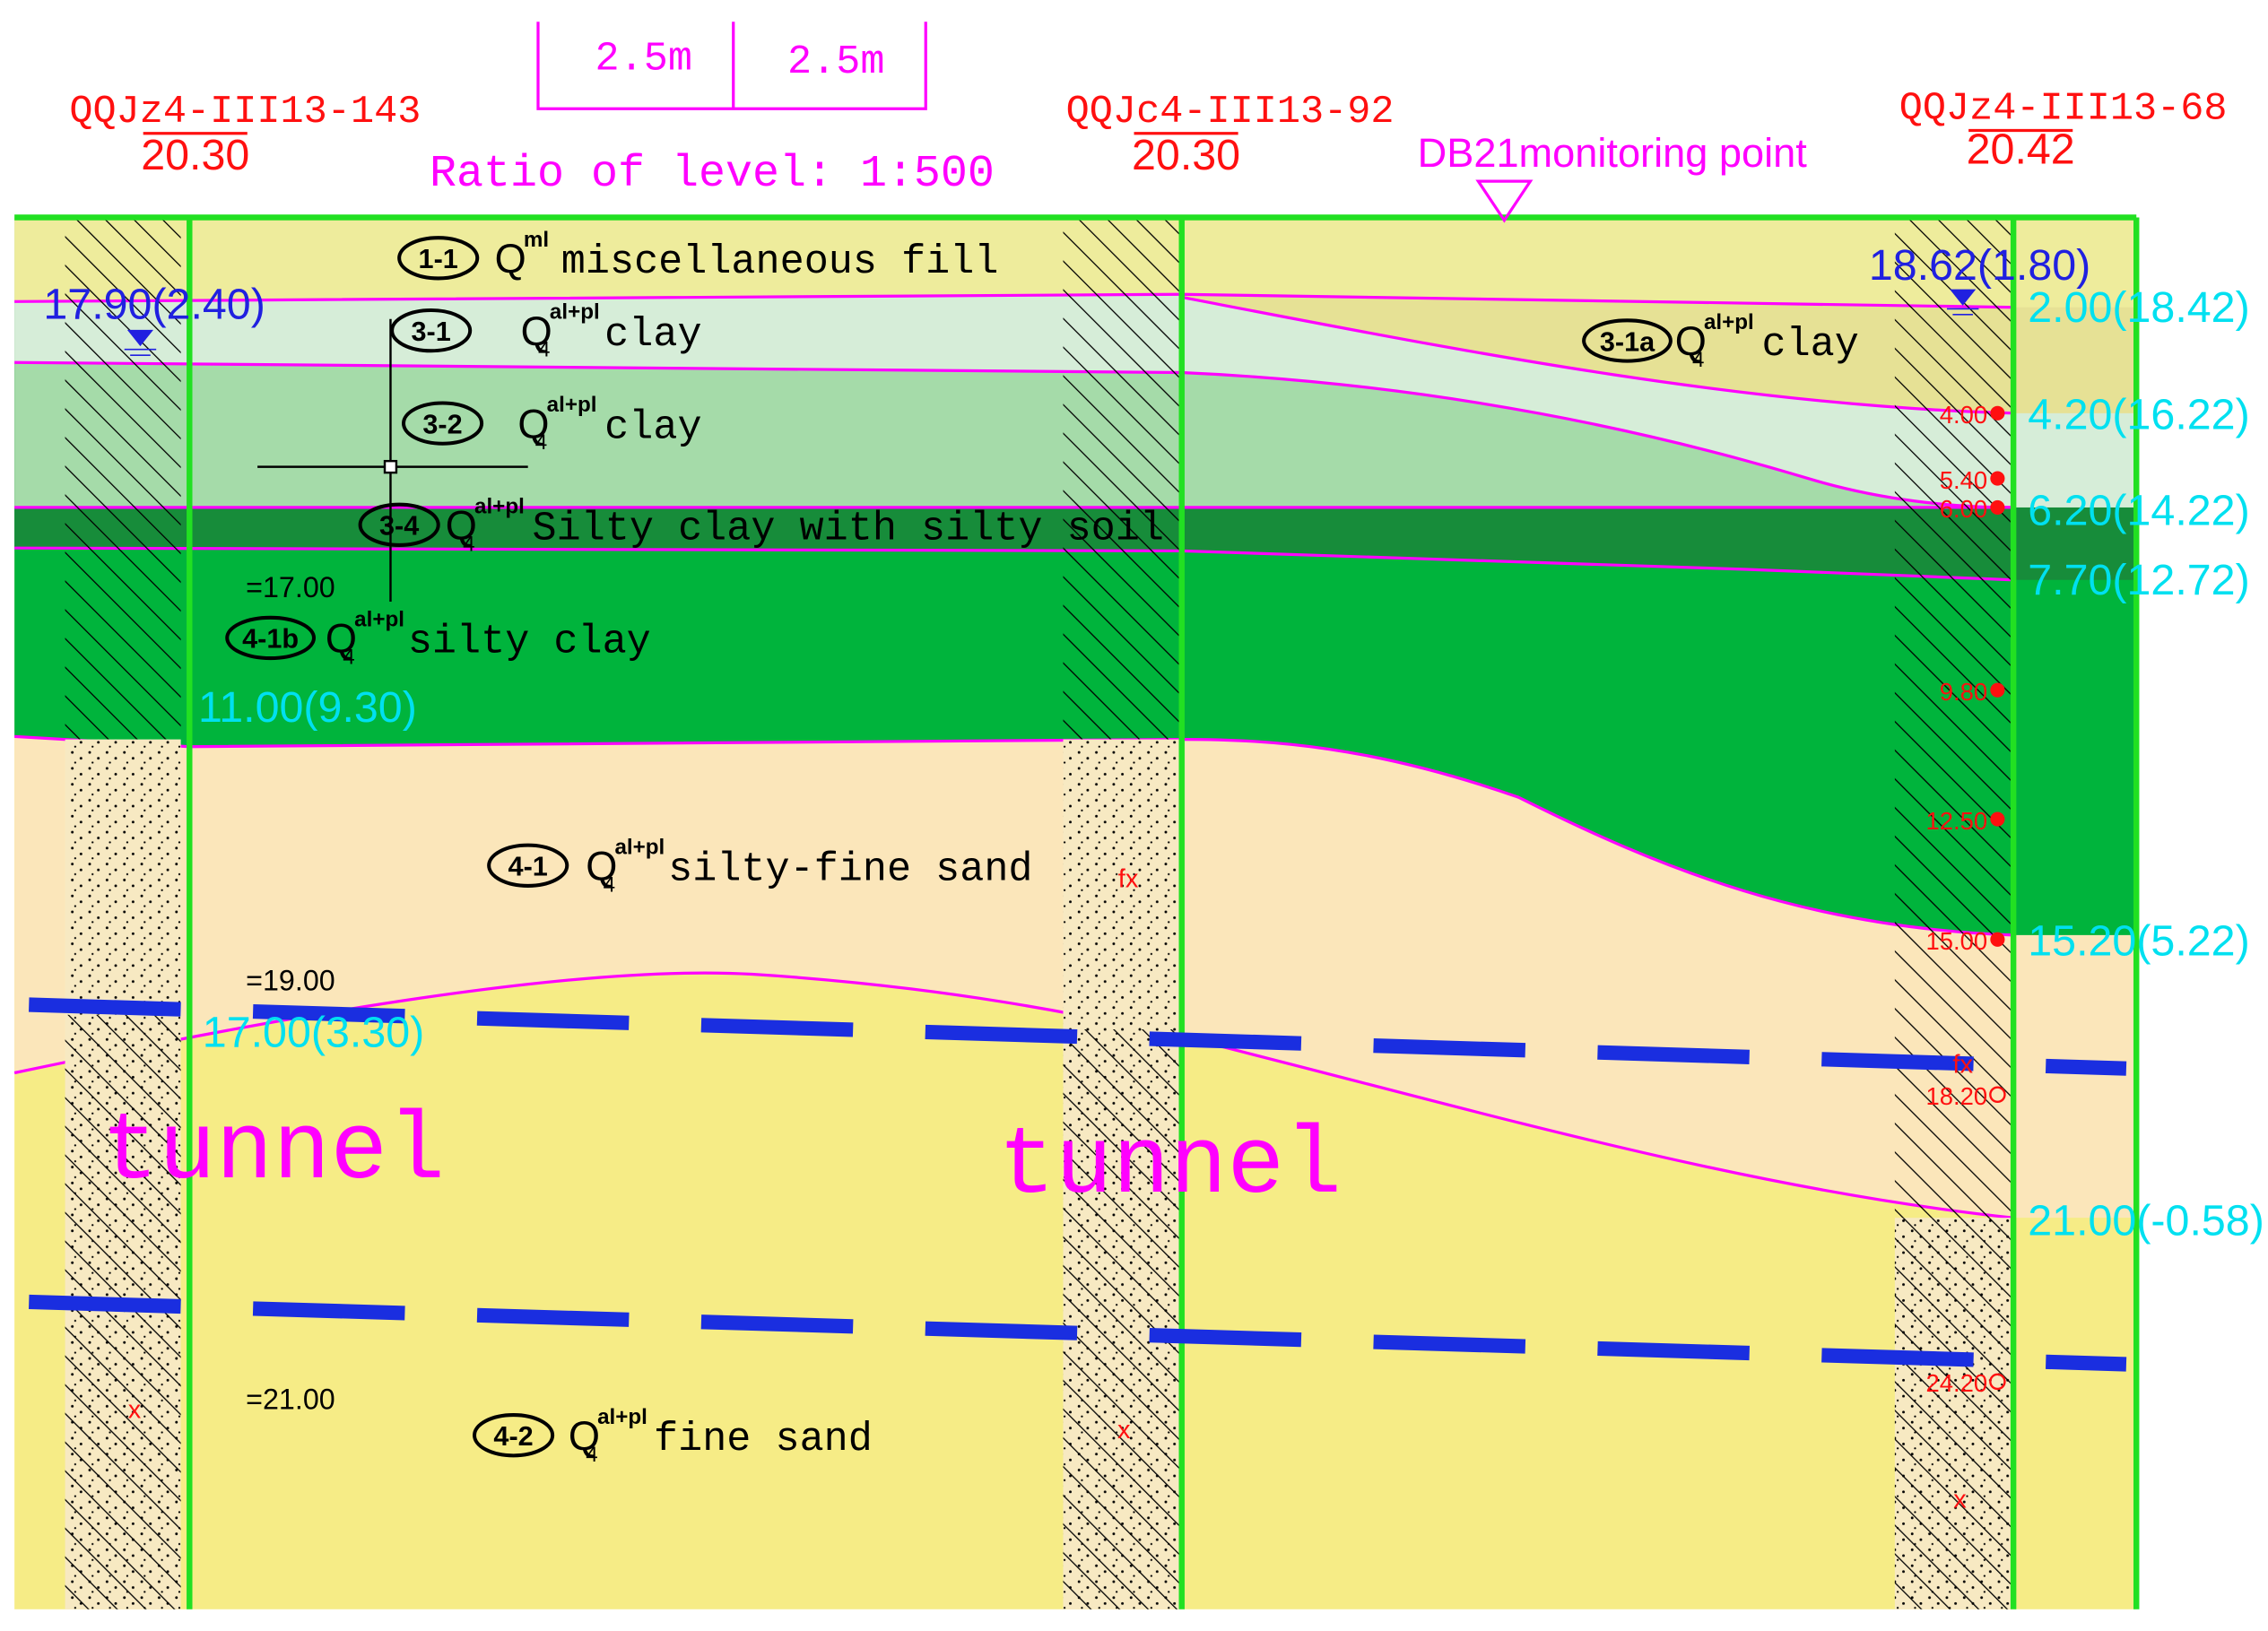 The image size is (2268, 1631). I want to click on layer-name: silty-fine sand, so click(850, 869).